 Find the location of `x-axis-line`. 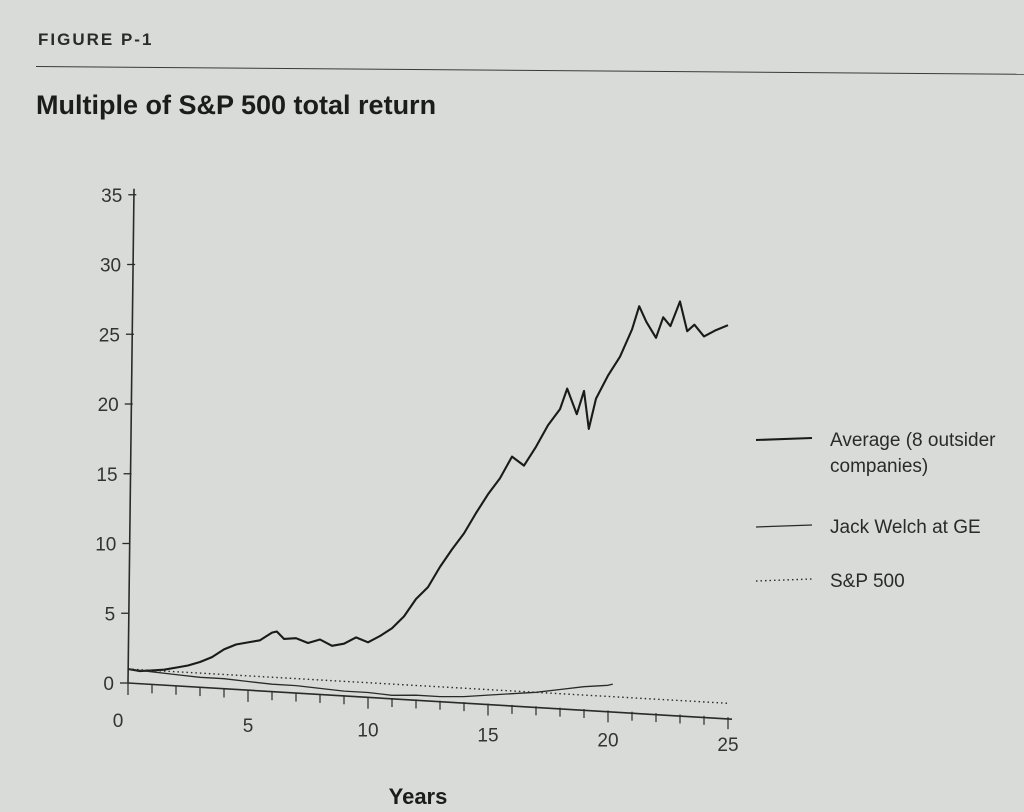

x-axis-line is located at coordinates (430, 701).